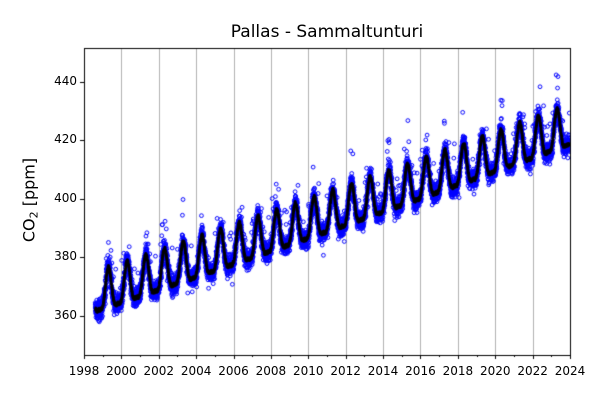  I want to click on x-tick-label: 2008, so click(271, 371).